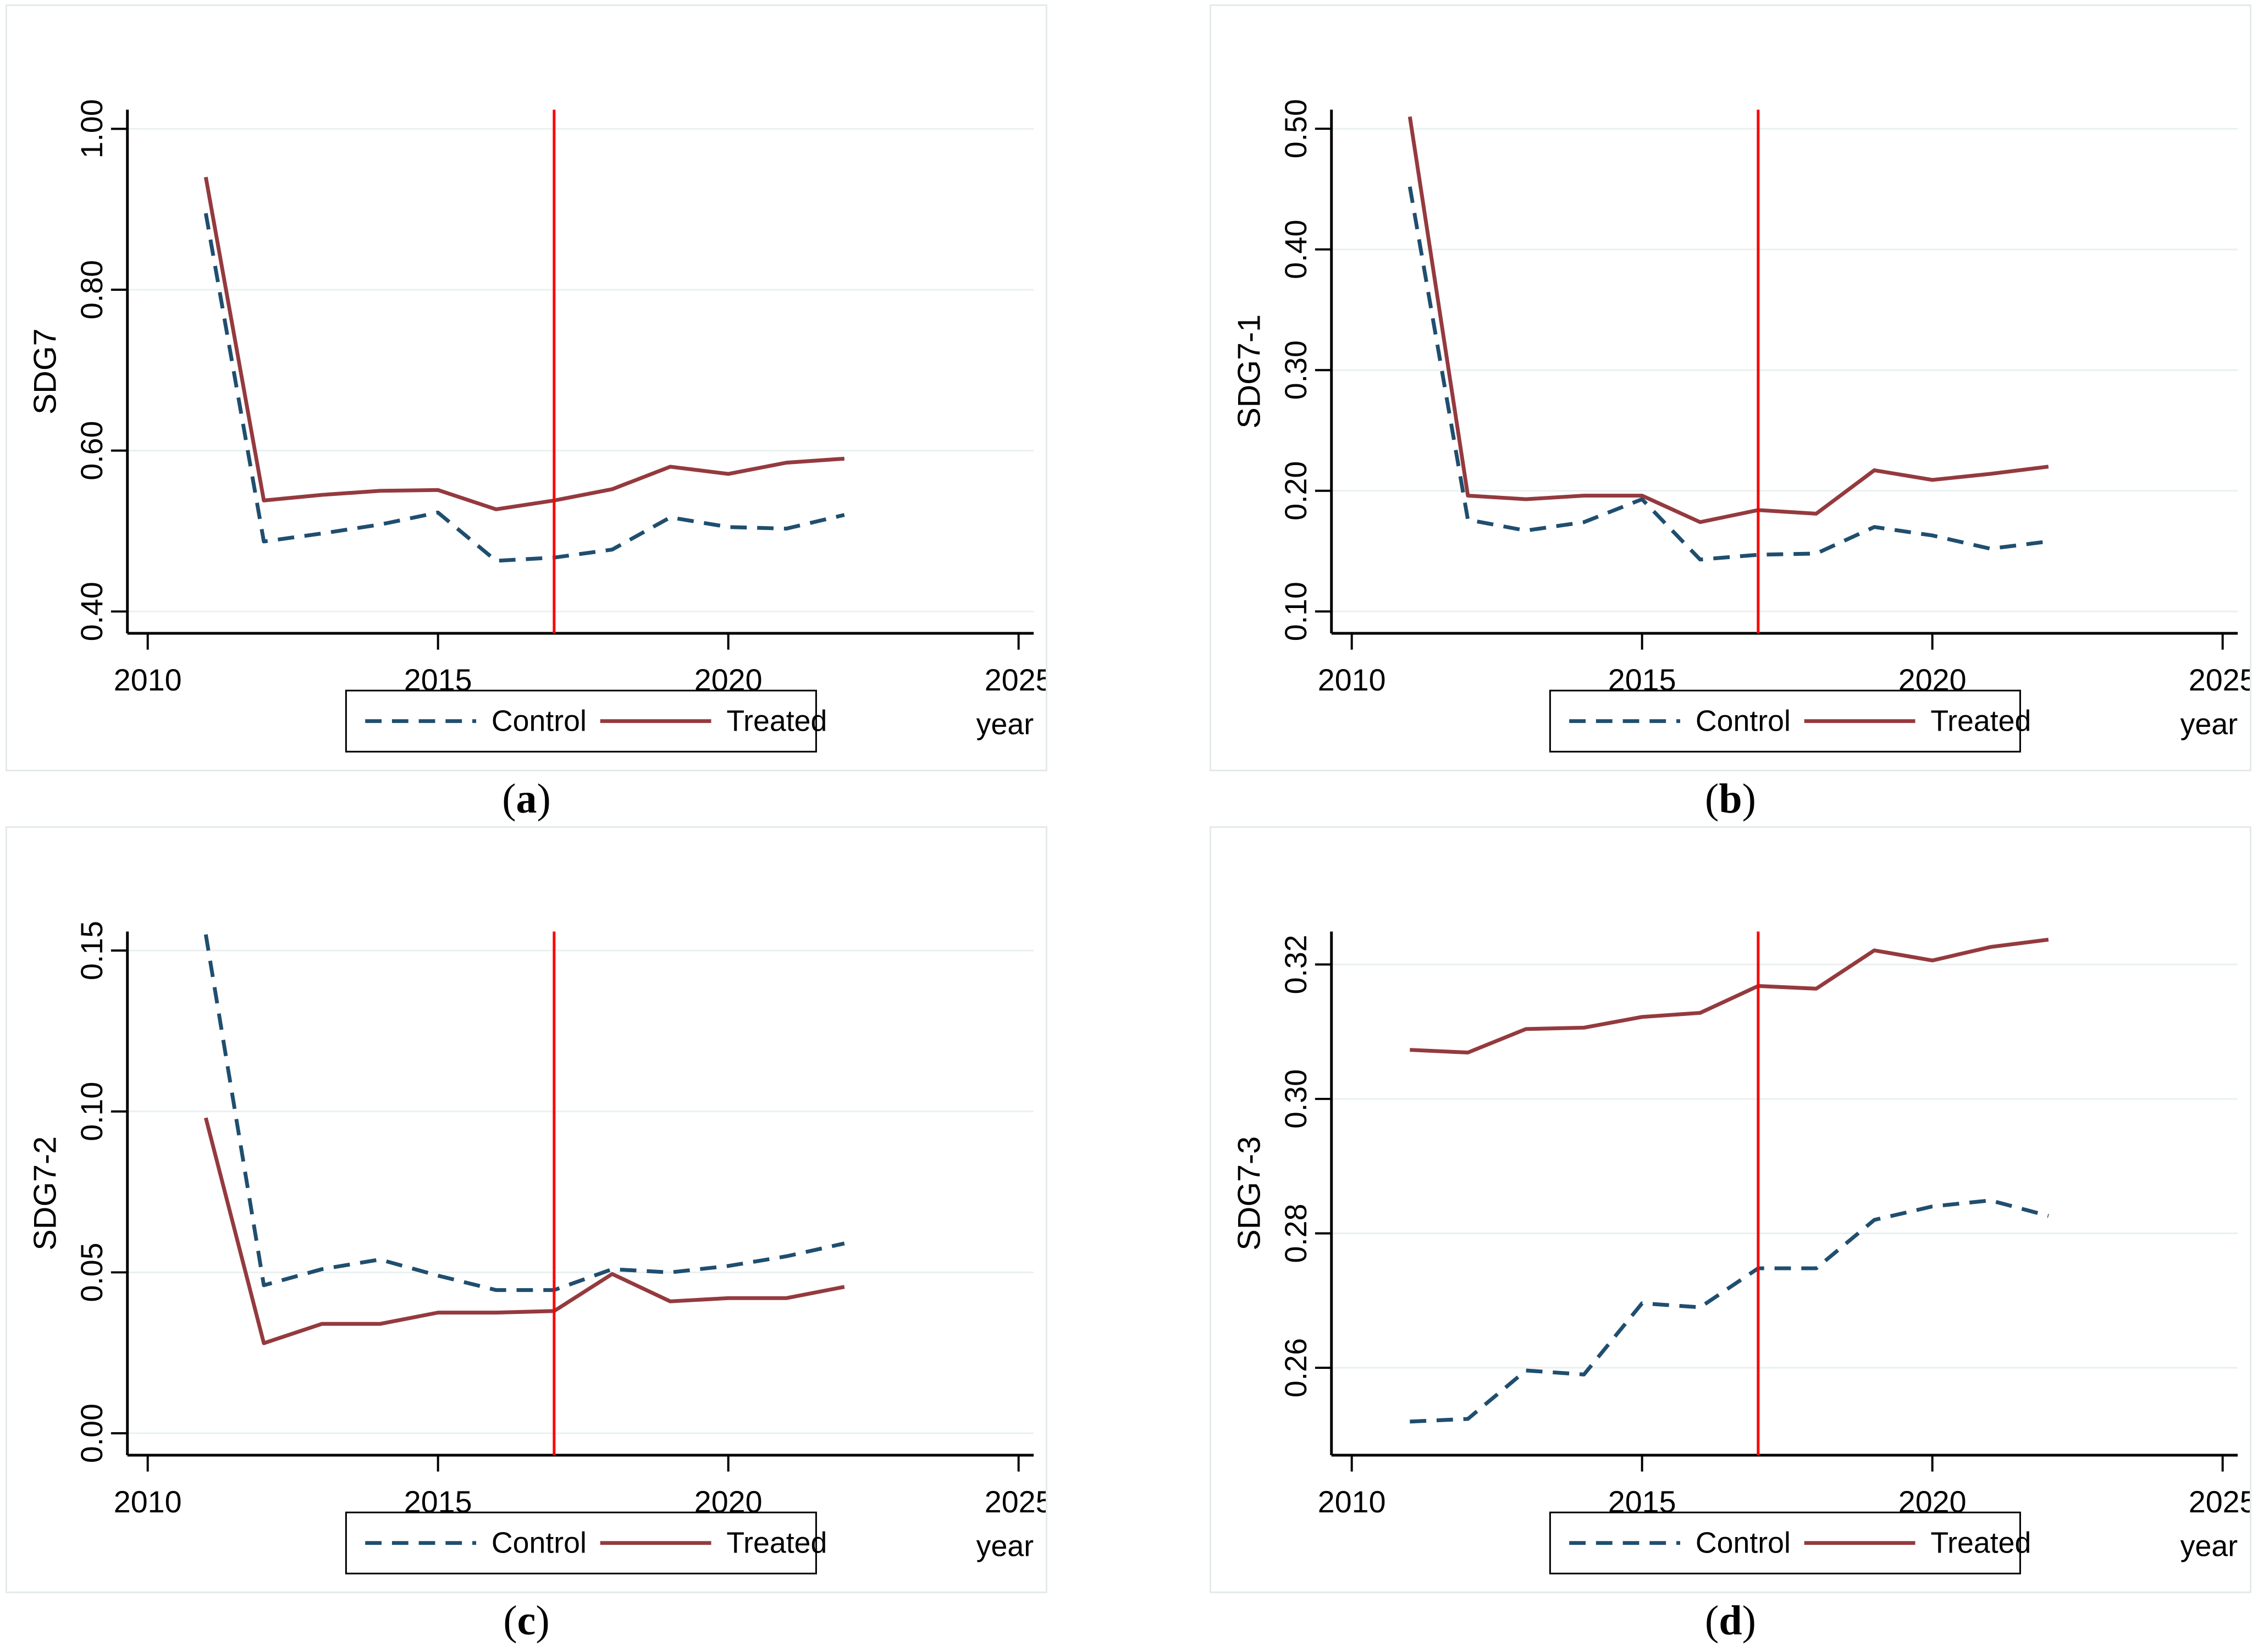  I want to click on y-tick-label: 0.00, so click(92, 1433).